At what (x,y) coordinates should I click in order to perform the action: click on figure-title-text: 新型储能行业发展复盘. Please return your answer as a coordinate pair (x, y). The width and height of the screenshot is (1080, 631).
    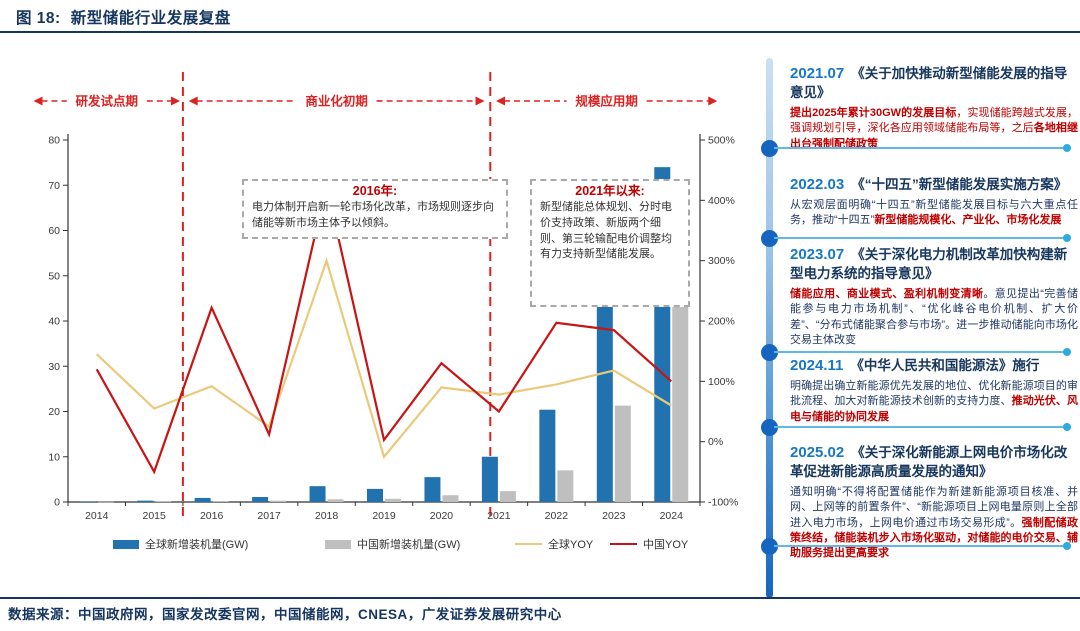
    Looking at the image, I should click on (150, 18).